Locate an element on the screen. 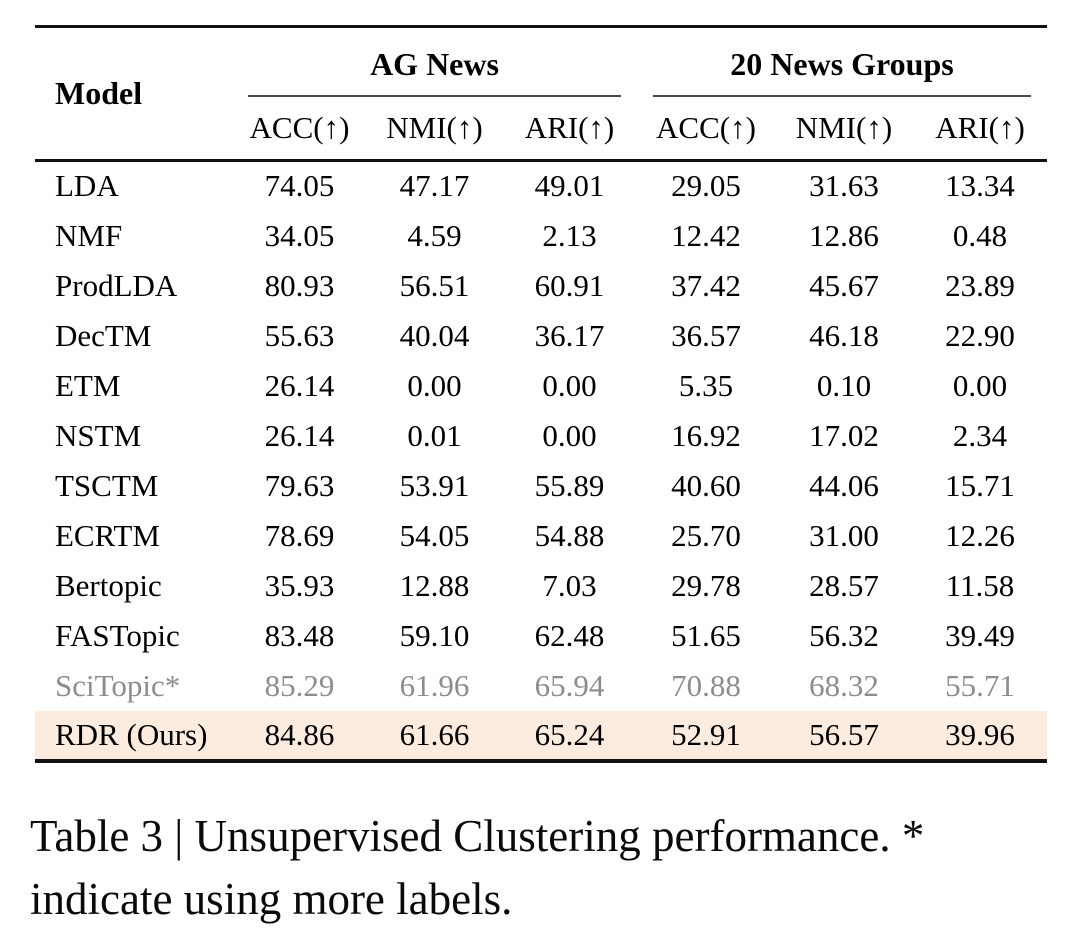  metric-value: 15.71 is located at coordinates (980, 485).